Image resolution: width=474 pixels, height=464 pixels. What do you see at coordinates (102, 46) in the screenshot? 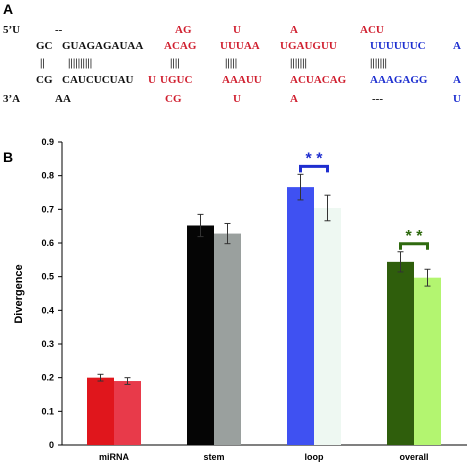
I see `seq-row-2-segment-2: GUAGAGAUAA` at bounding box center [102, 46].